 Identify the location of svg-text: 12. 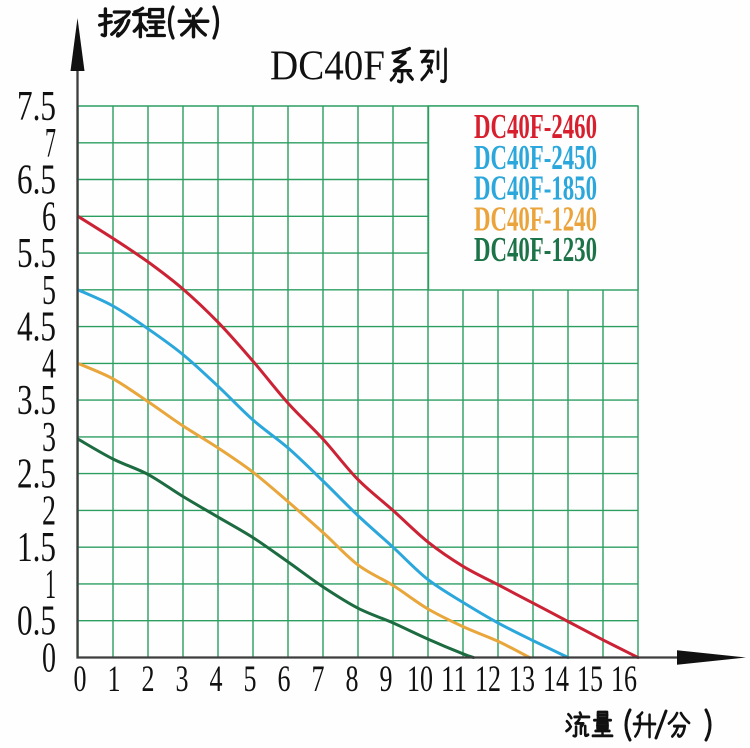
(488, 679).